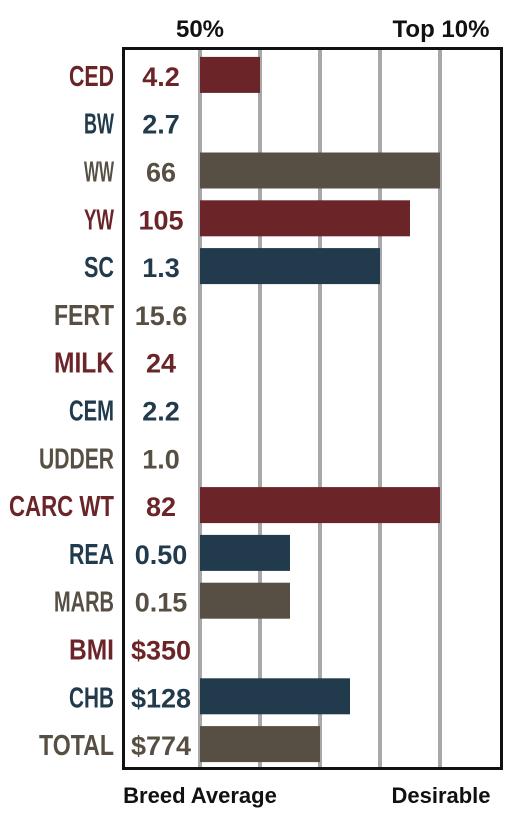 The width and height of the screenshot is (511, 818). Describe the element at coordinates (99, 173) in the screenshot. I see `category-label: WW` at that location.